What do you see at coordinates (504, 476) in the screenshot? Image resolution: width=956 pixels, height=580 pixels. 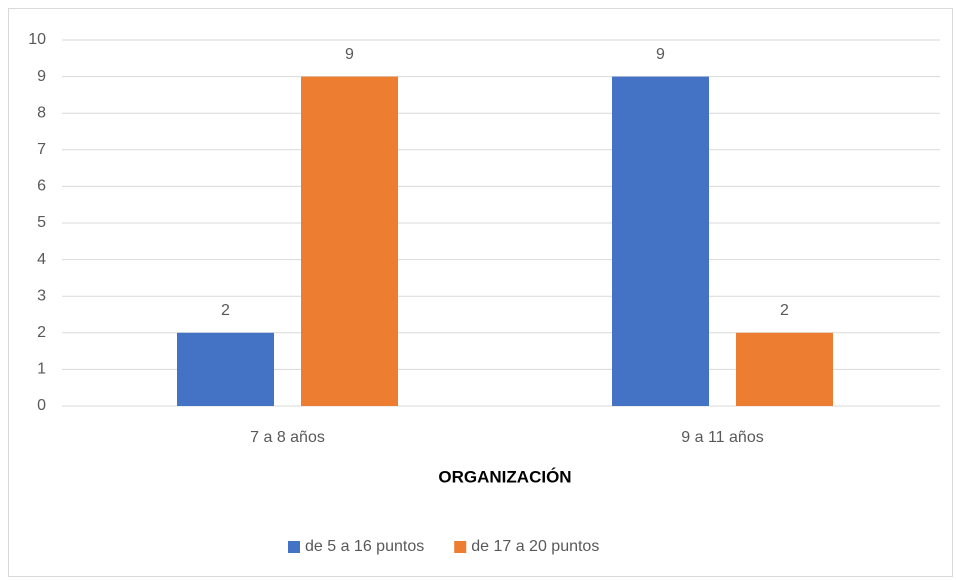 I see `x-axis-title: ORGANIZACIÓN` at bounding box center [504, 476].